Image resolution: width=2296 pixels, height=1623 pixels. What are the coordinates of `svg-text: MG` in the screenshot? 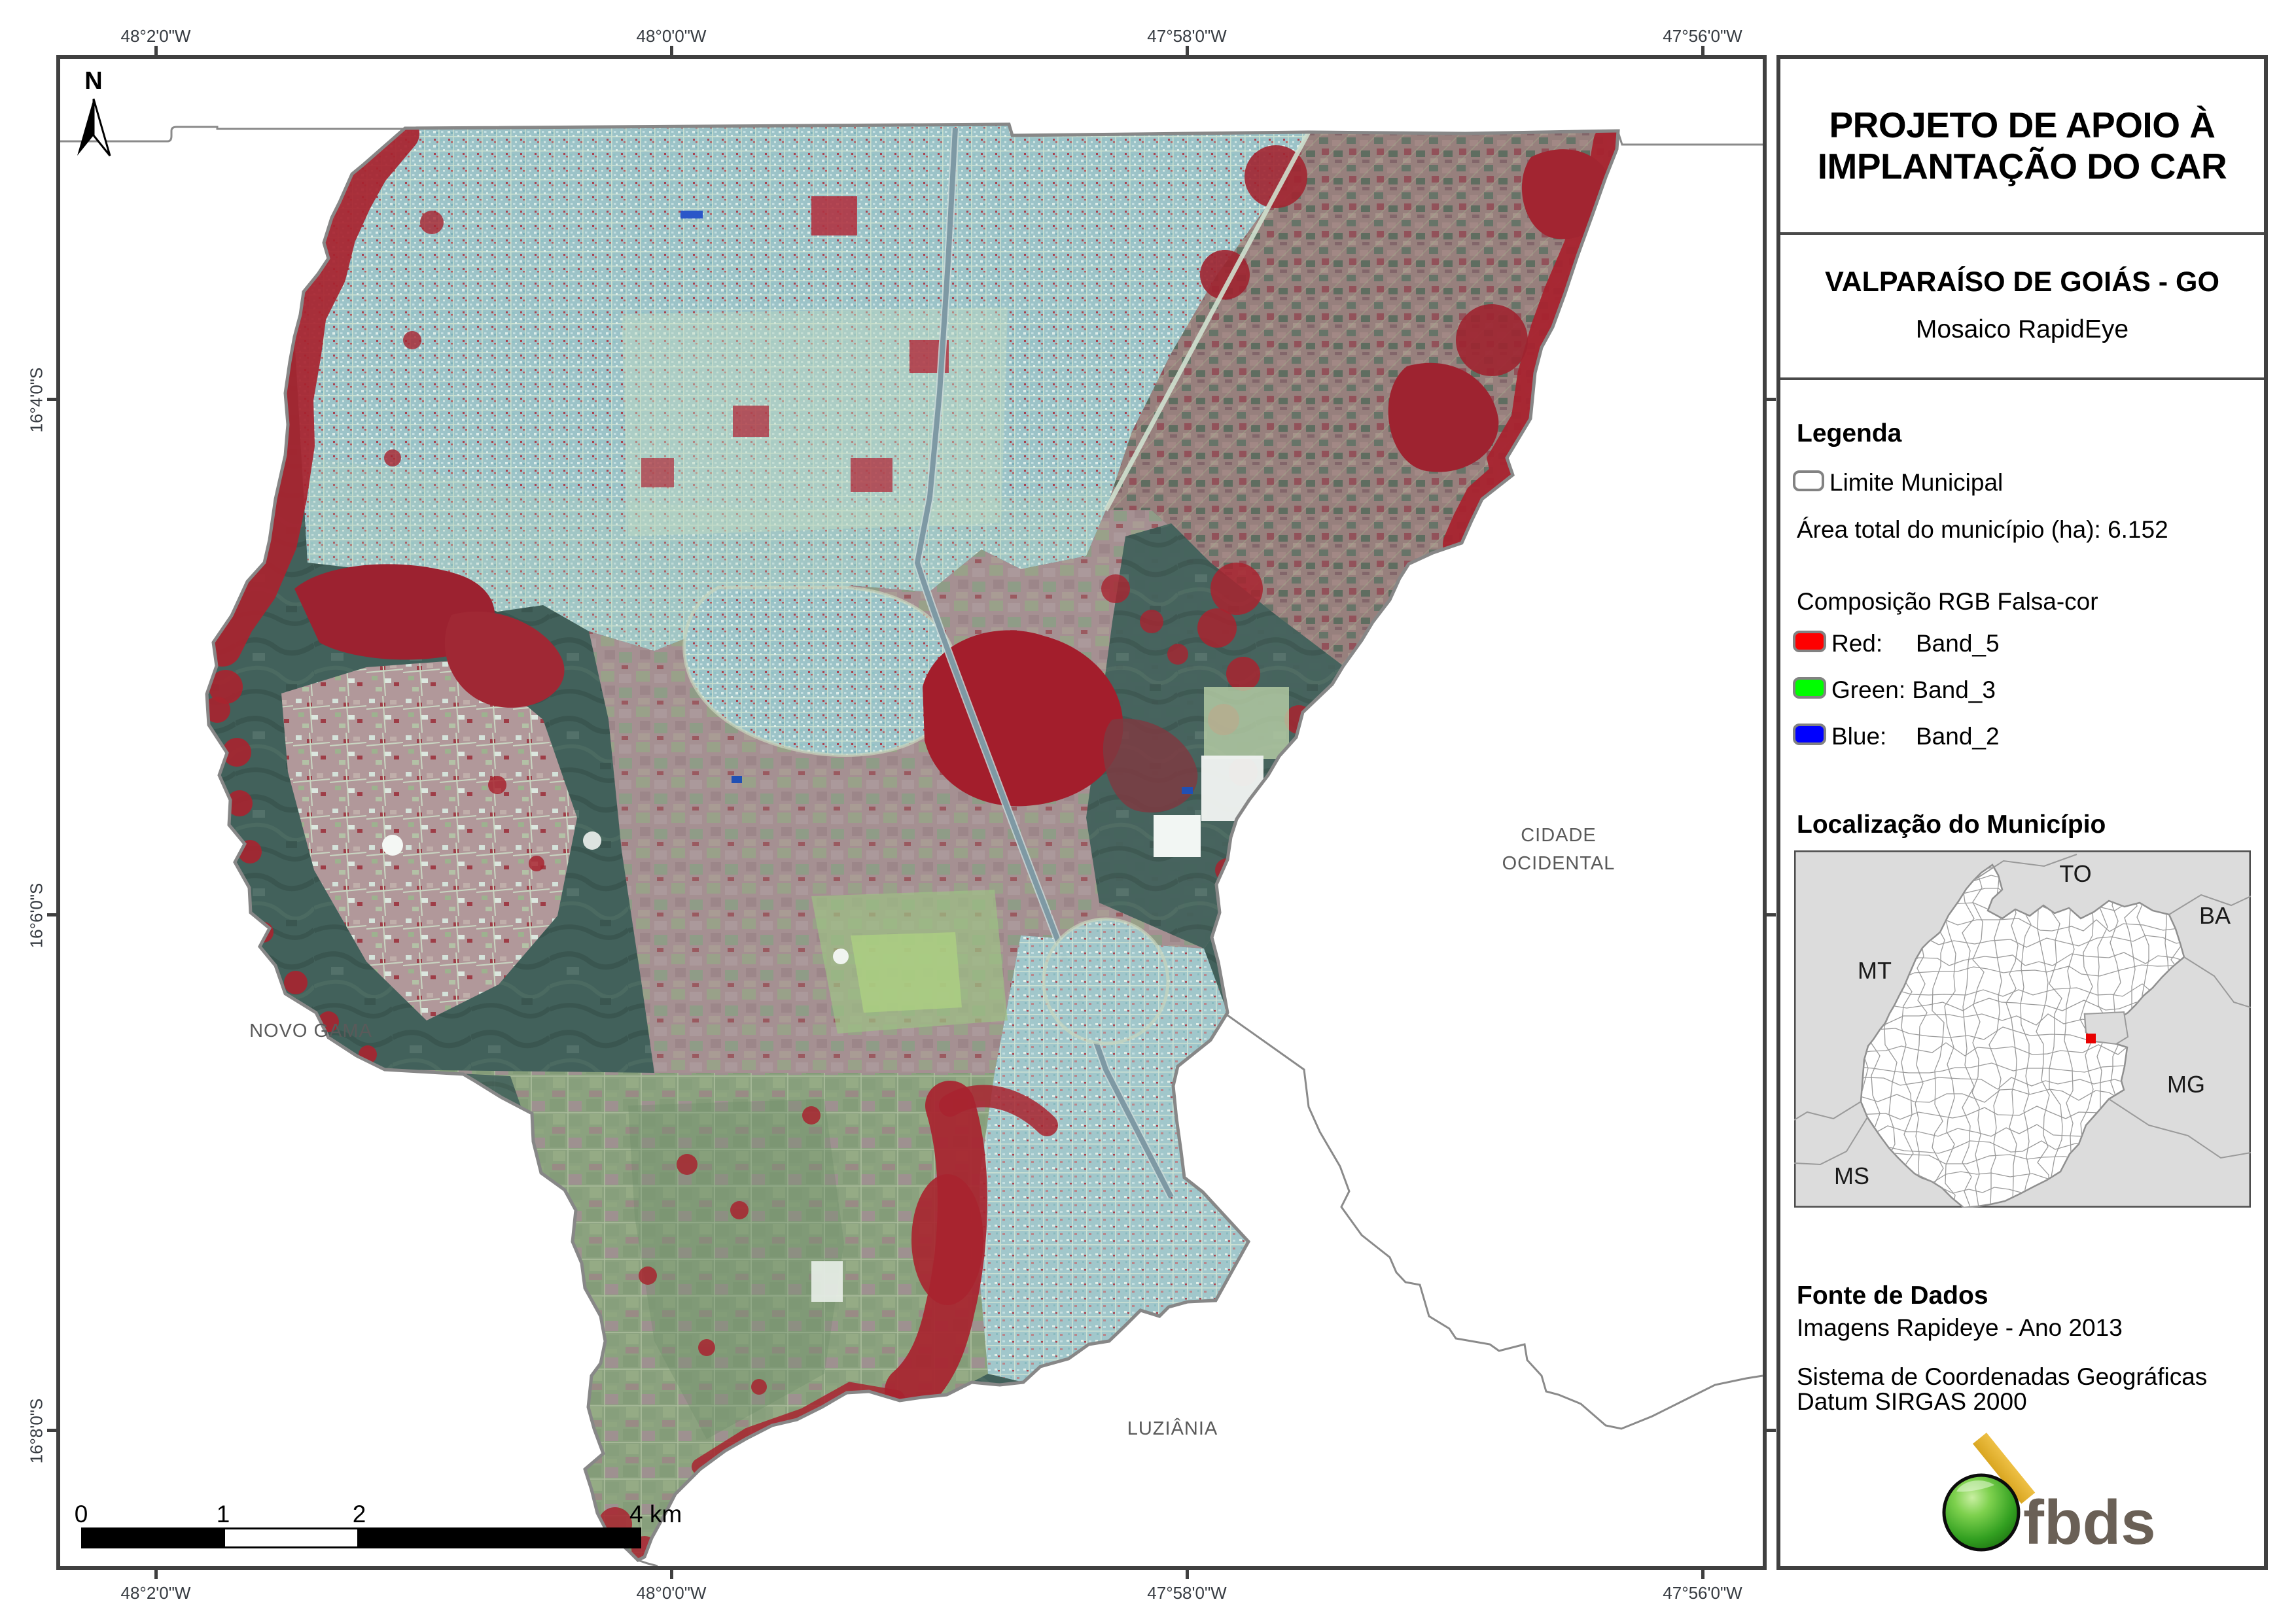 It's located at (2186, 1084).